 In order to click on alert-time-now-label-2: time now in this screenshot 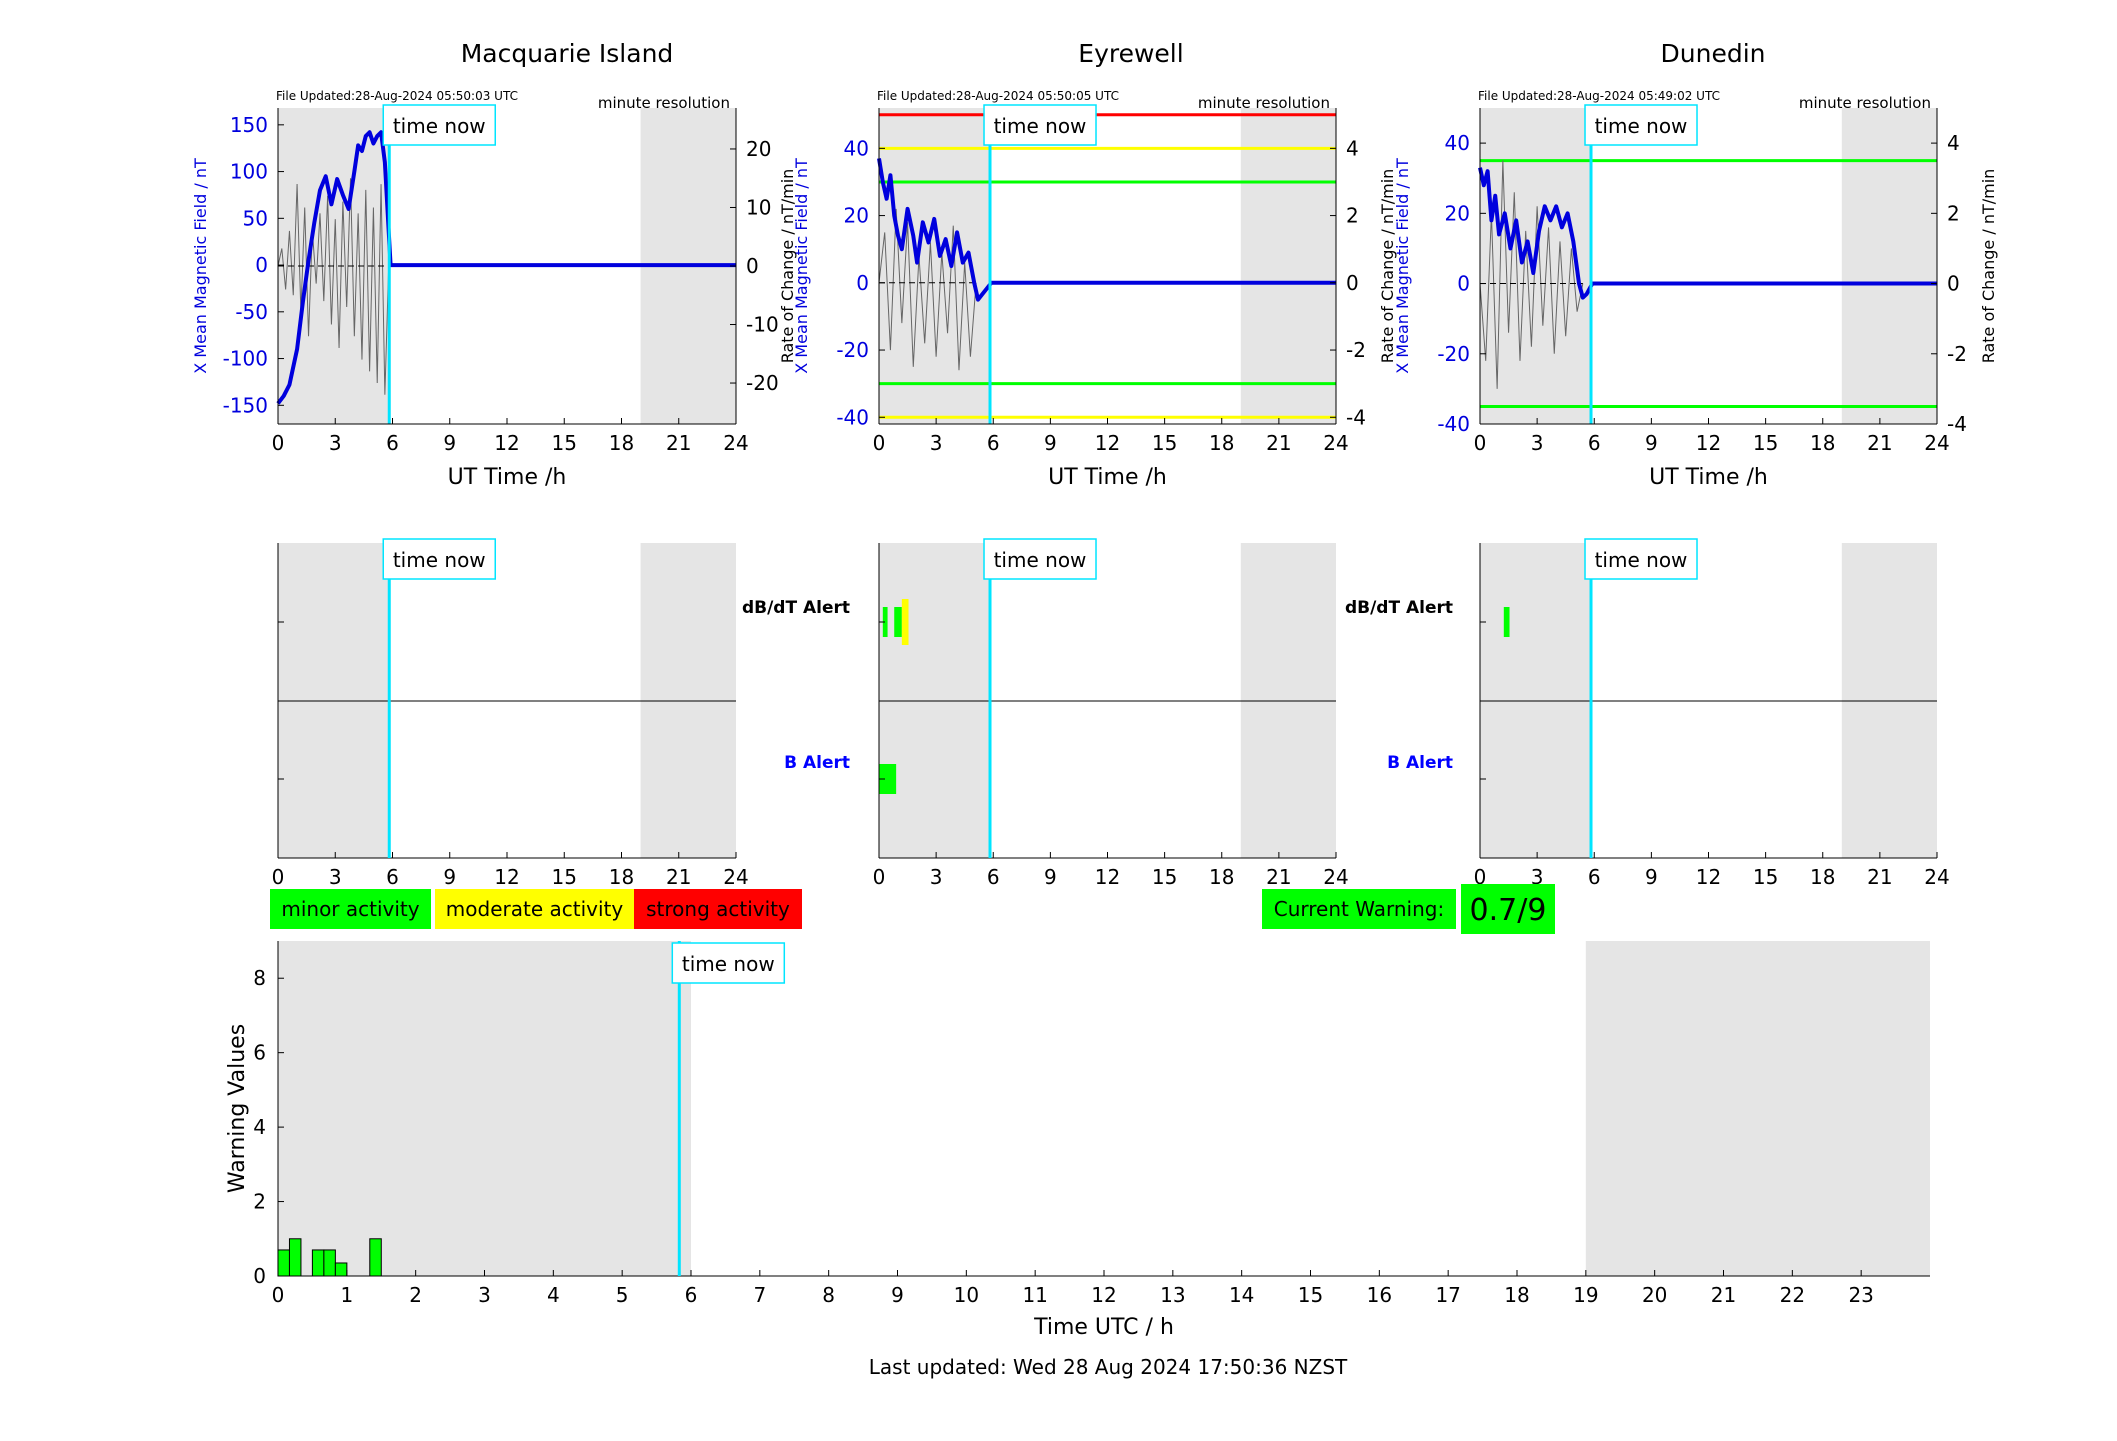, I will do `click(1641, 560)`.